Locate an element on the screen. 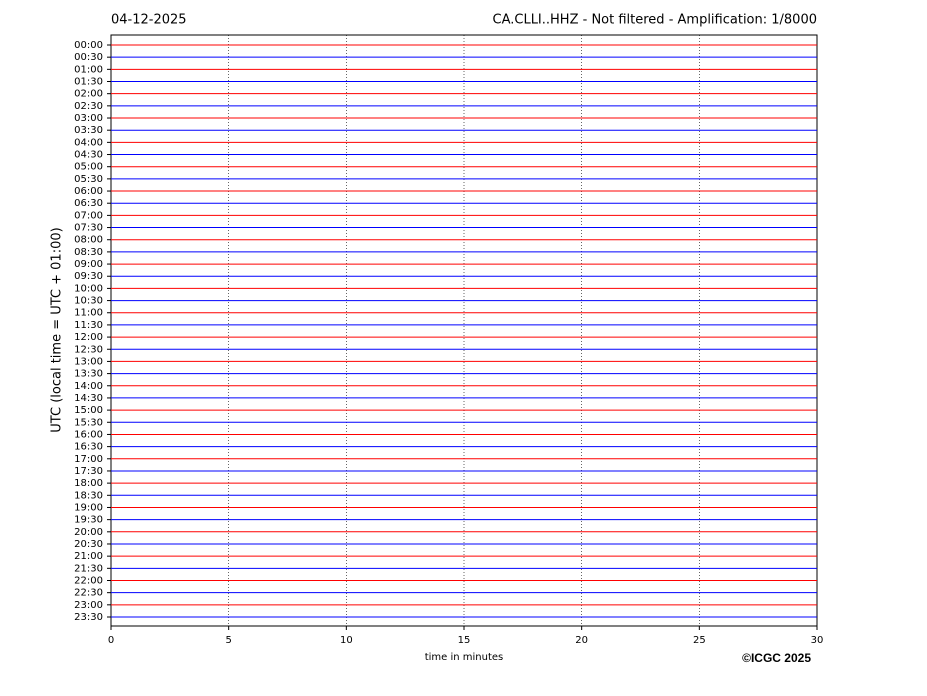 This screenshot has width=927, height=696. y-tick-label: 13:30 is located at coordinates (88, 374).